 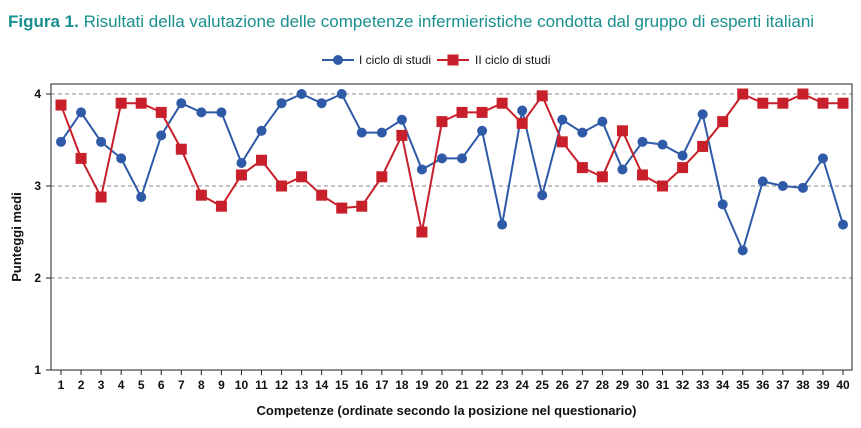 I want to click on x-tick-label: 4, so click(x=121, y=385).